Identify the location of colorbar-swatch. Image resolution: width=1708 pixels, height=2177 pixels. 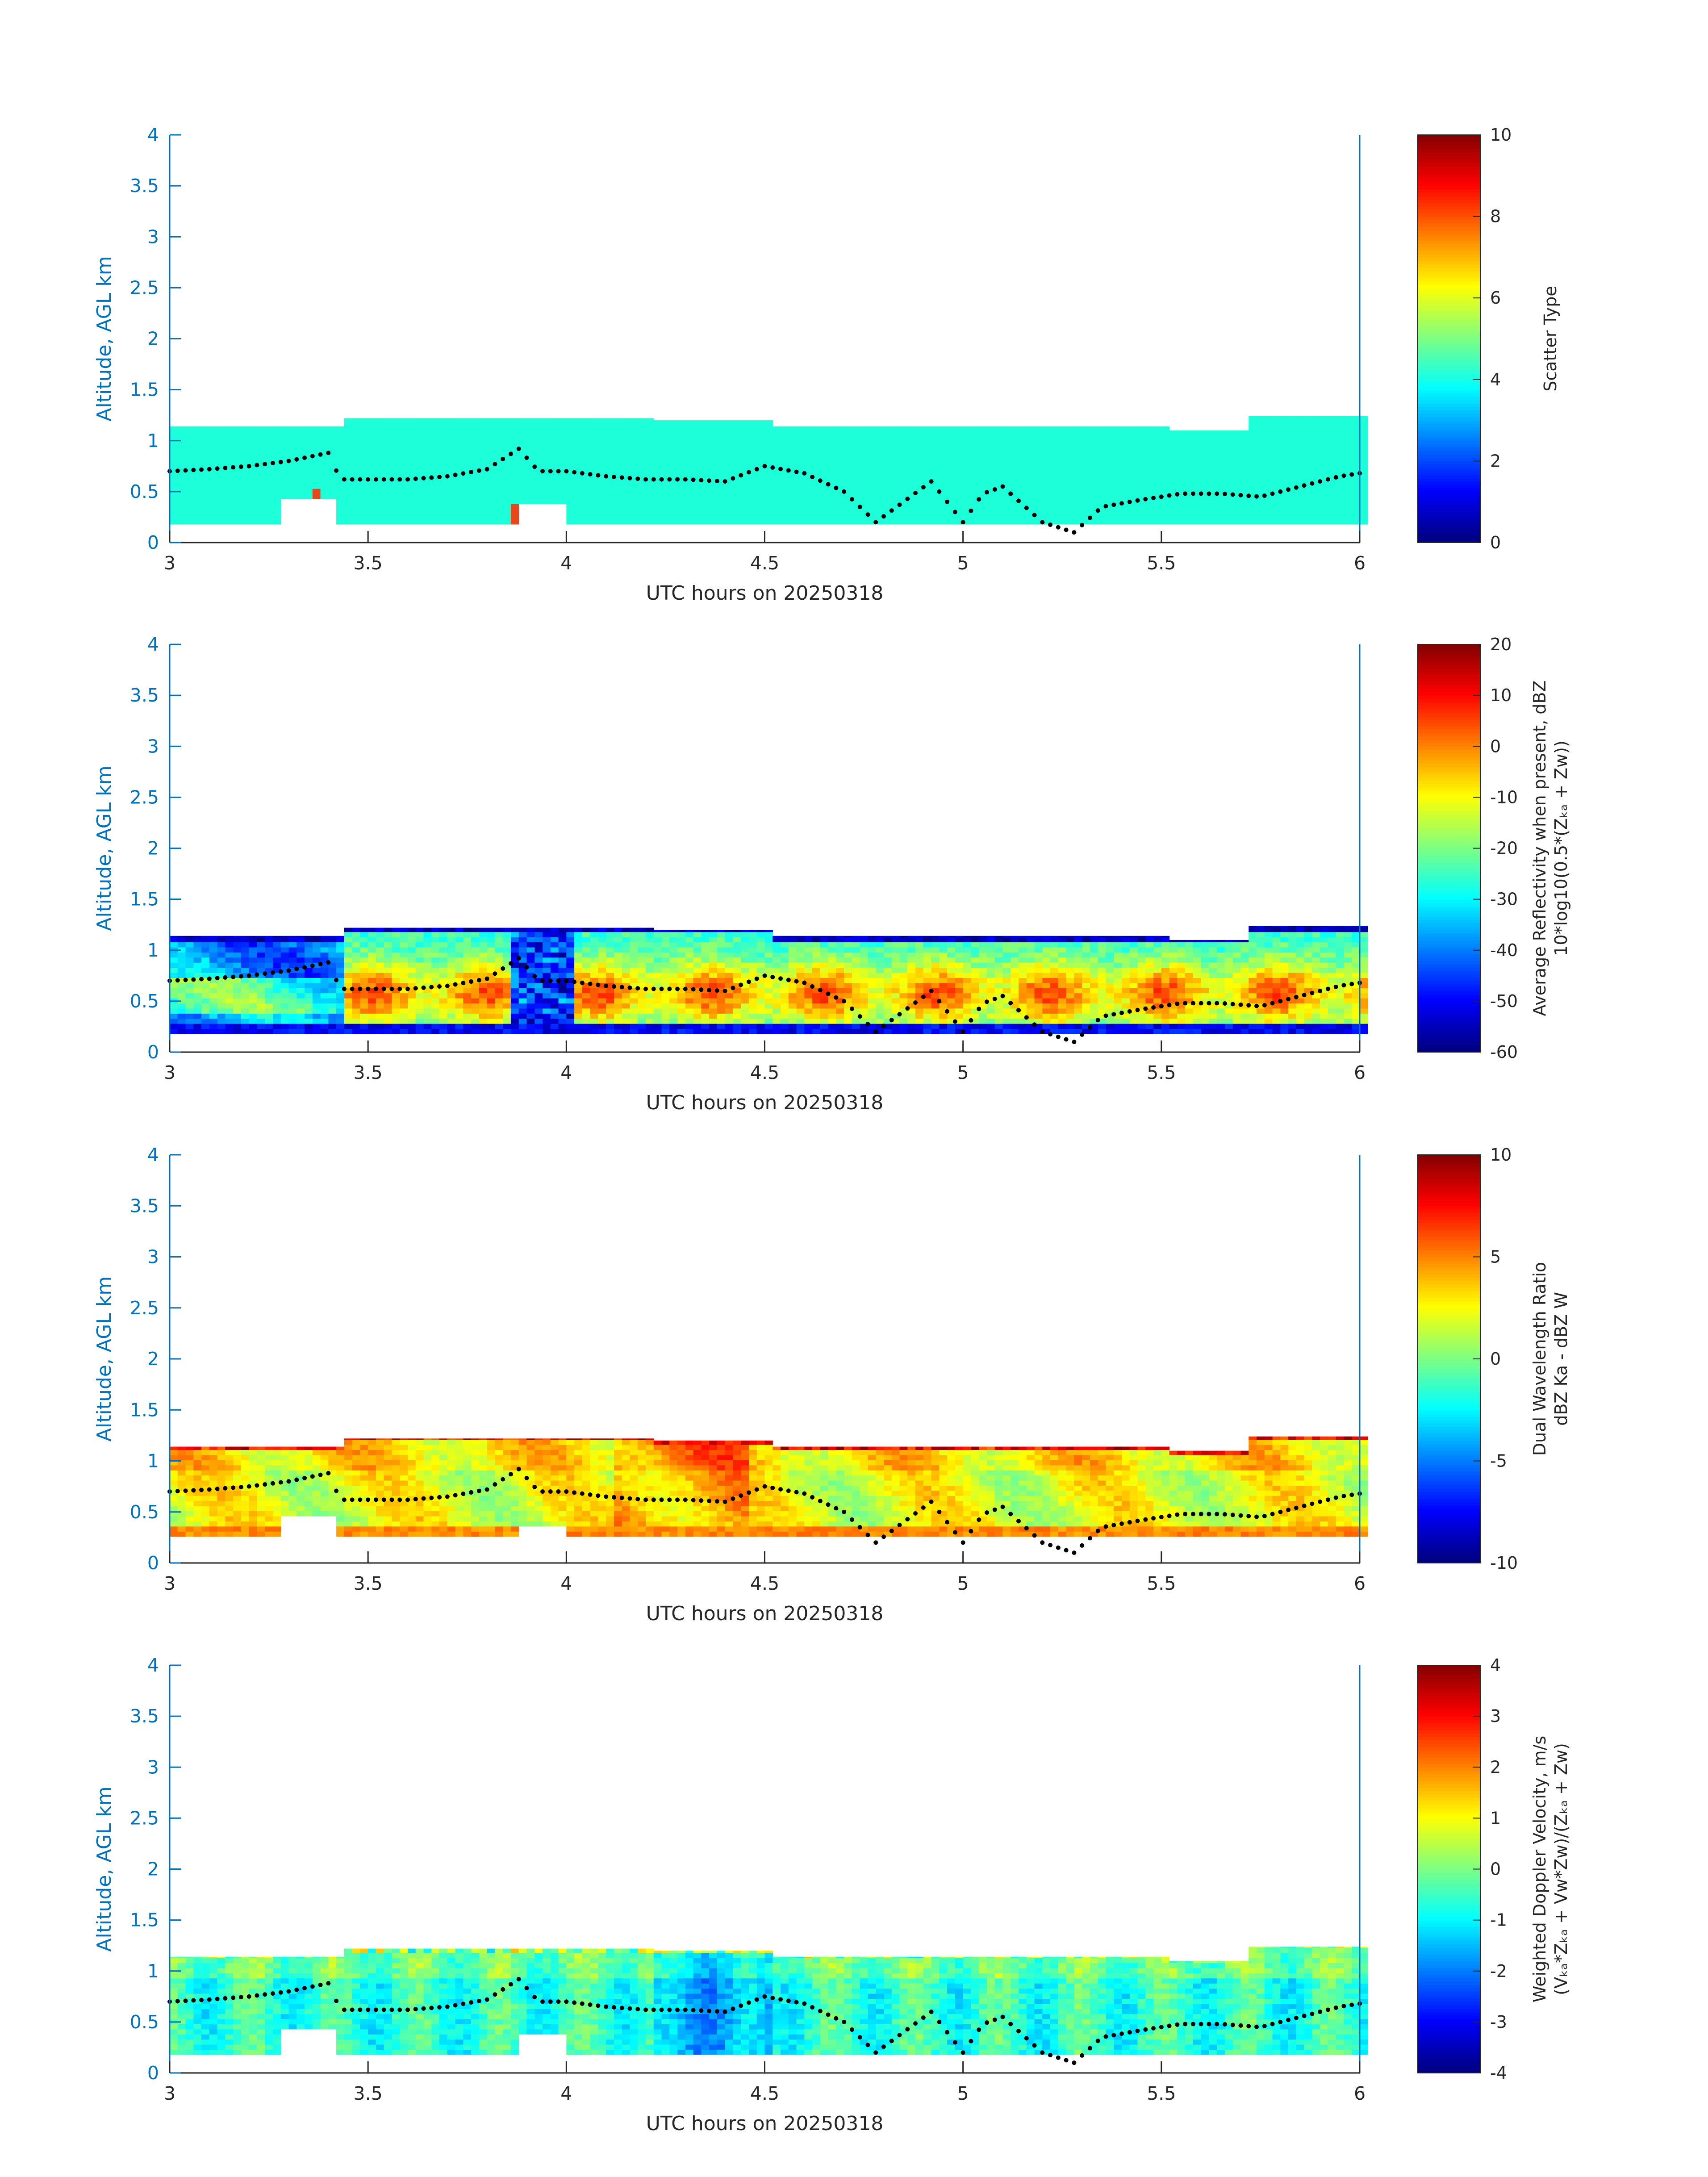
(1449, 154).